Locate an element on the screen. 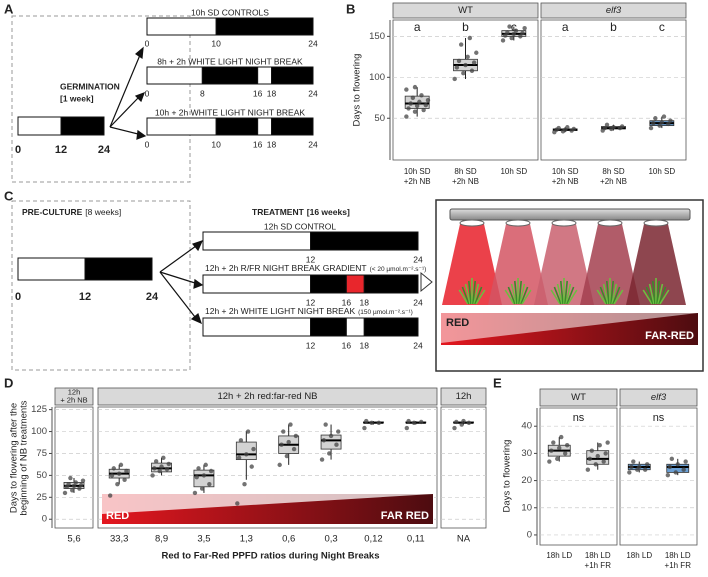 Image resolution: width=708 pixels, height=577 pixels. treatment-title: 12h SD CONTROL is located at coordinates (300, 226).